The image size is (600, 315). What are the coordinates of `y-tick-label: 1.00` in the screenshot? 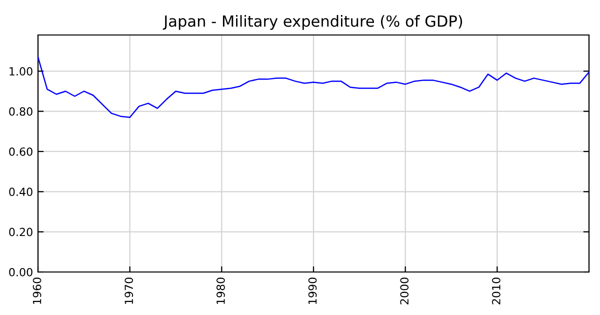 It's located at (21, 71).